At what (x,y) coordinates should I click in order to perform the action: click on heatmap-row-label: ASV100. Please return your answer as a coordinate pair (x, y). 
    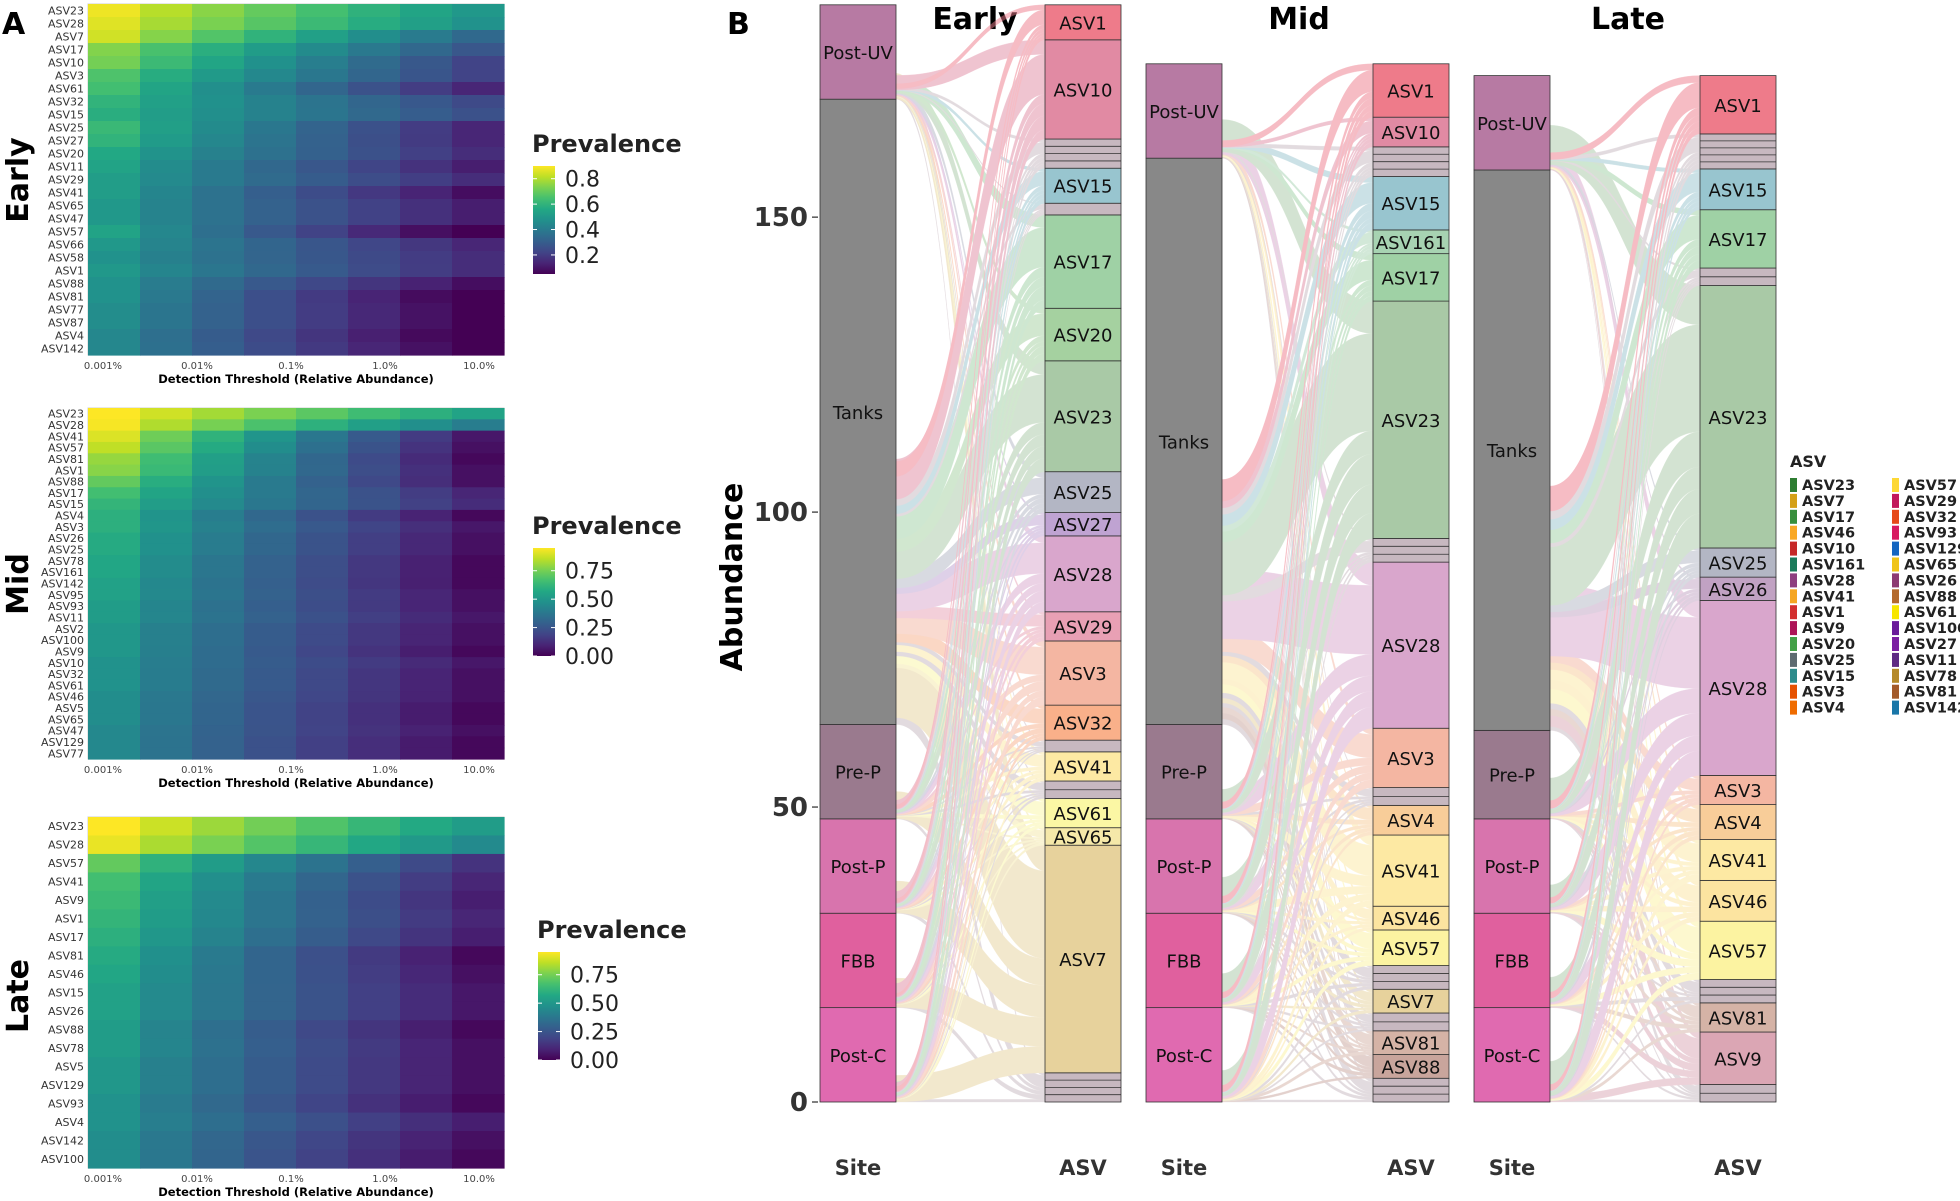
    Looking at the image, I should click on (62, 640).